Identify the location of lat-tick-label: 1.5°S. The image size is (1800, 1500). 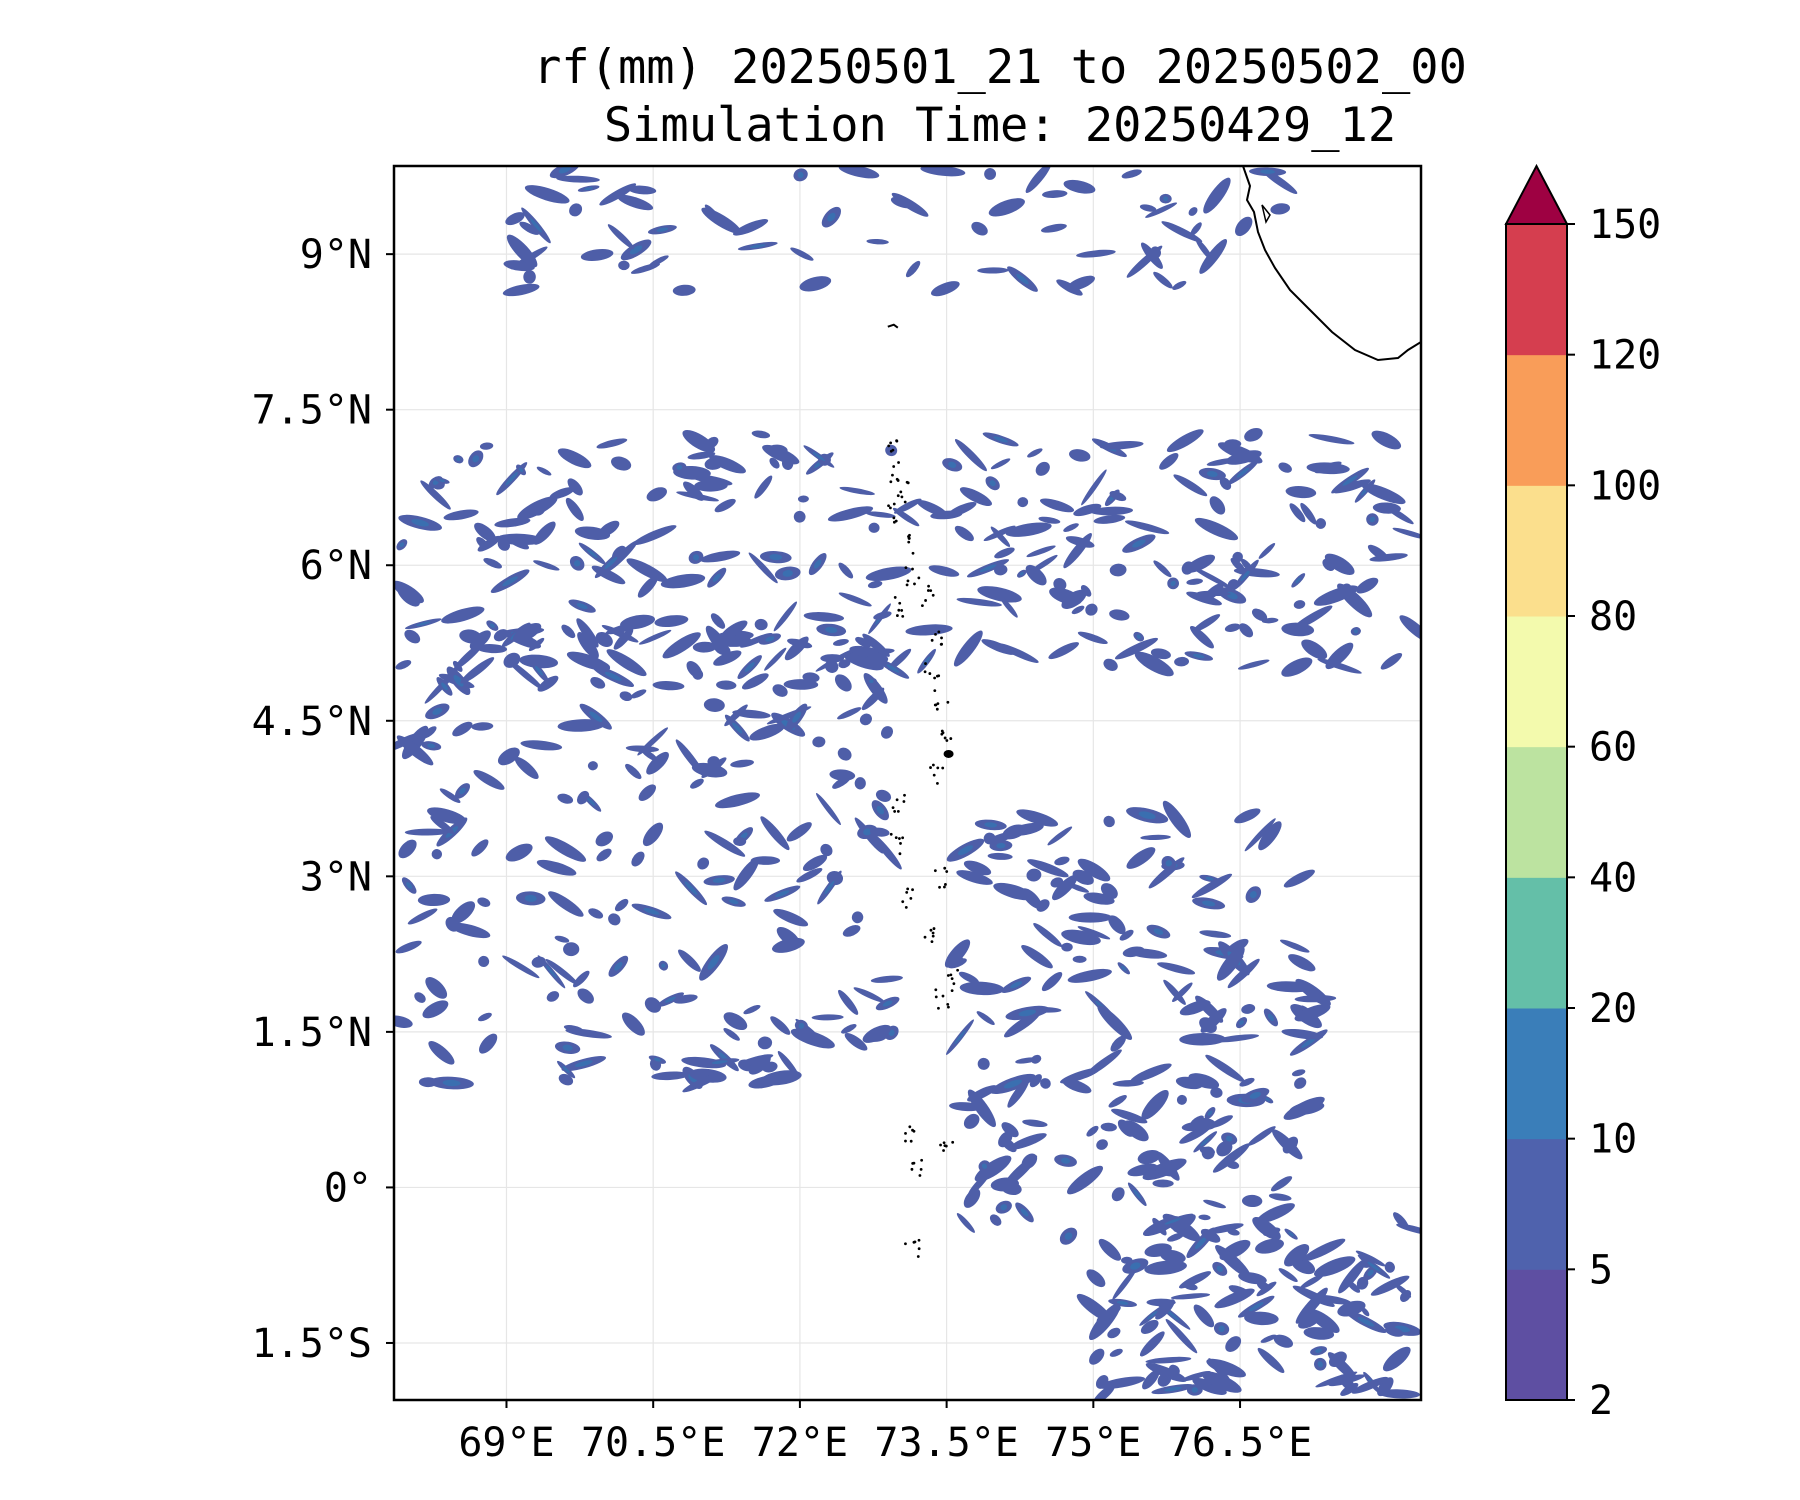
(312, 1344).